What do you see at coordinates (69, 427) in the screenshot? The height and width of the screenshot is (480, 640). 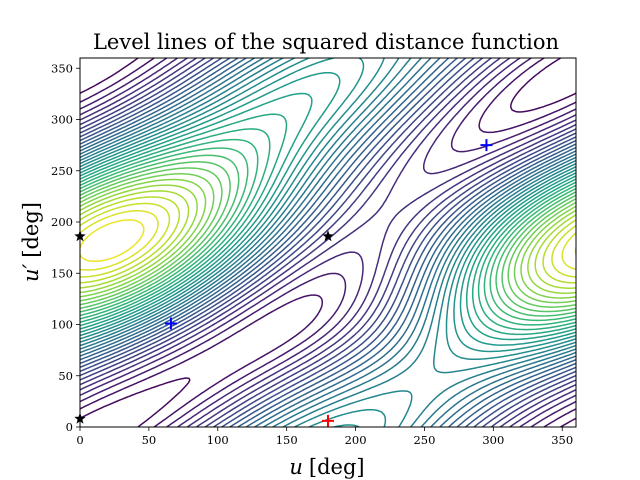 I see `y-tick-label: 0` at bounding box center [69, 427].